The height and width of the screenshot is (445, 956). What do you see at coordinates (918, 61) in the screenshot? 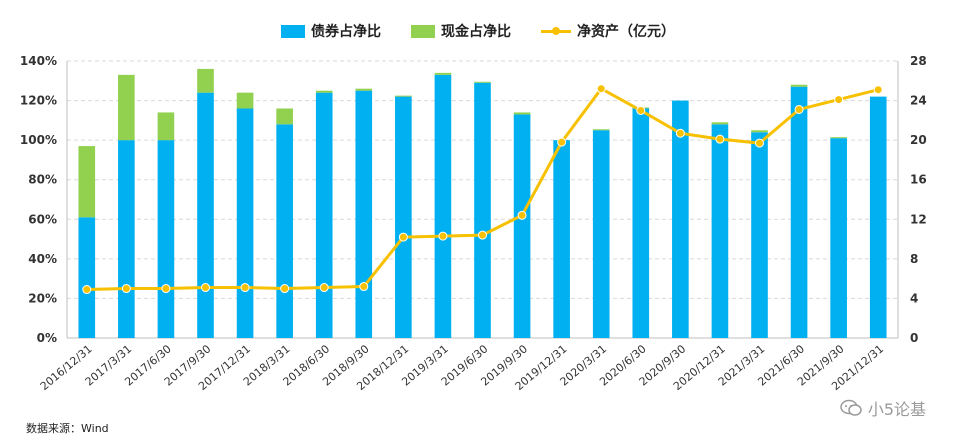
I see `right-axis-tick-label: 28` at bounding box center [918, 61].